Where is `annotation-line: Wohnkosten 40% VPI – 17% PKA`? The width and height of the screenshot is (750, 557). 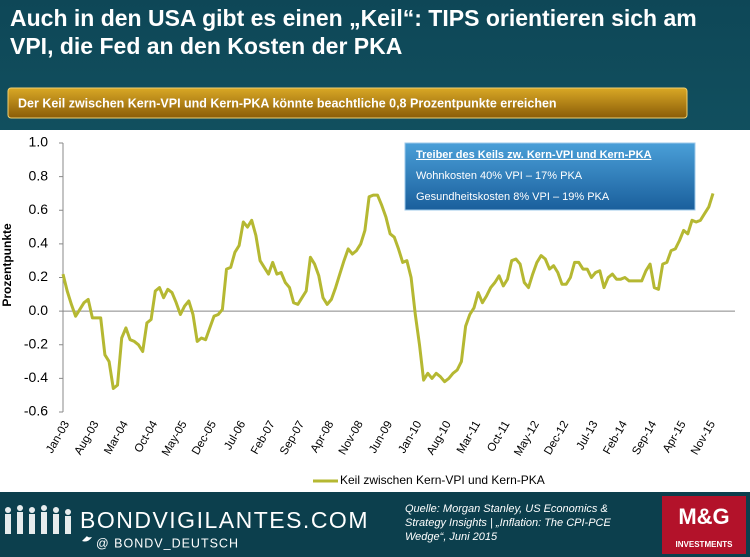 annotation-line: Wohnkosten 40% VPI – 17% PKA is located at coordinates (499, 176).